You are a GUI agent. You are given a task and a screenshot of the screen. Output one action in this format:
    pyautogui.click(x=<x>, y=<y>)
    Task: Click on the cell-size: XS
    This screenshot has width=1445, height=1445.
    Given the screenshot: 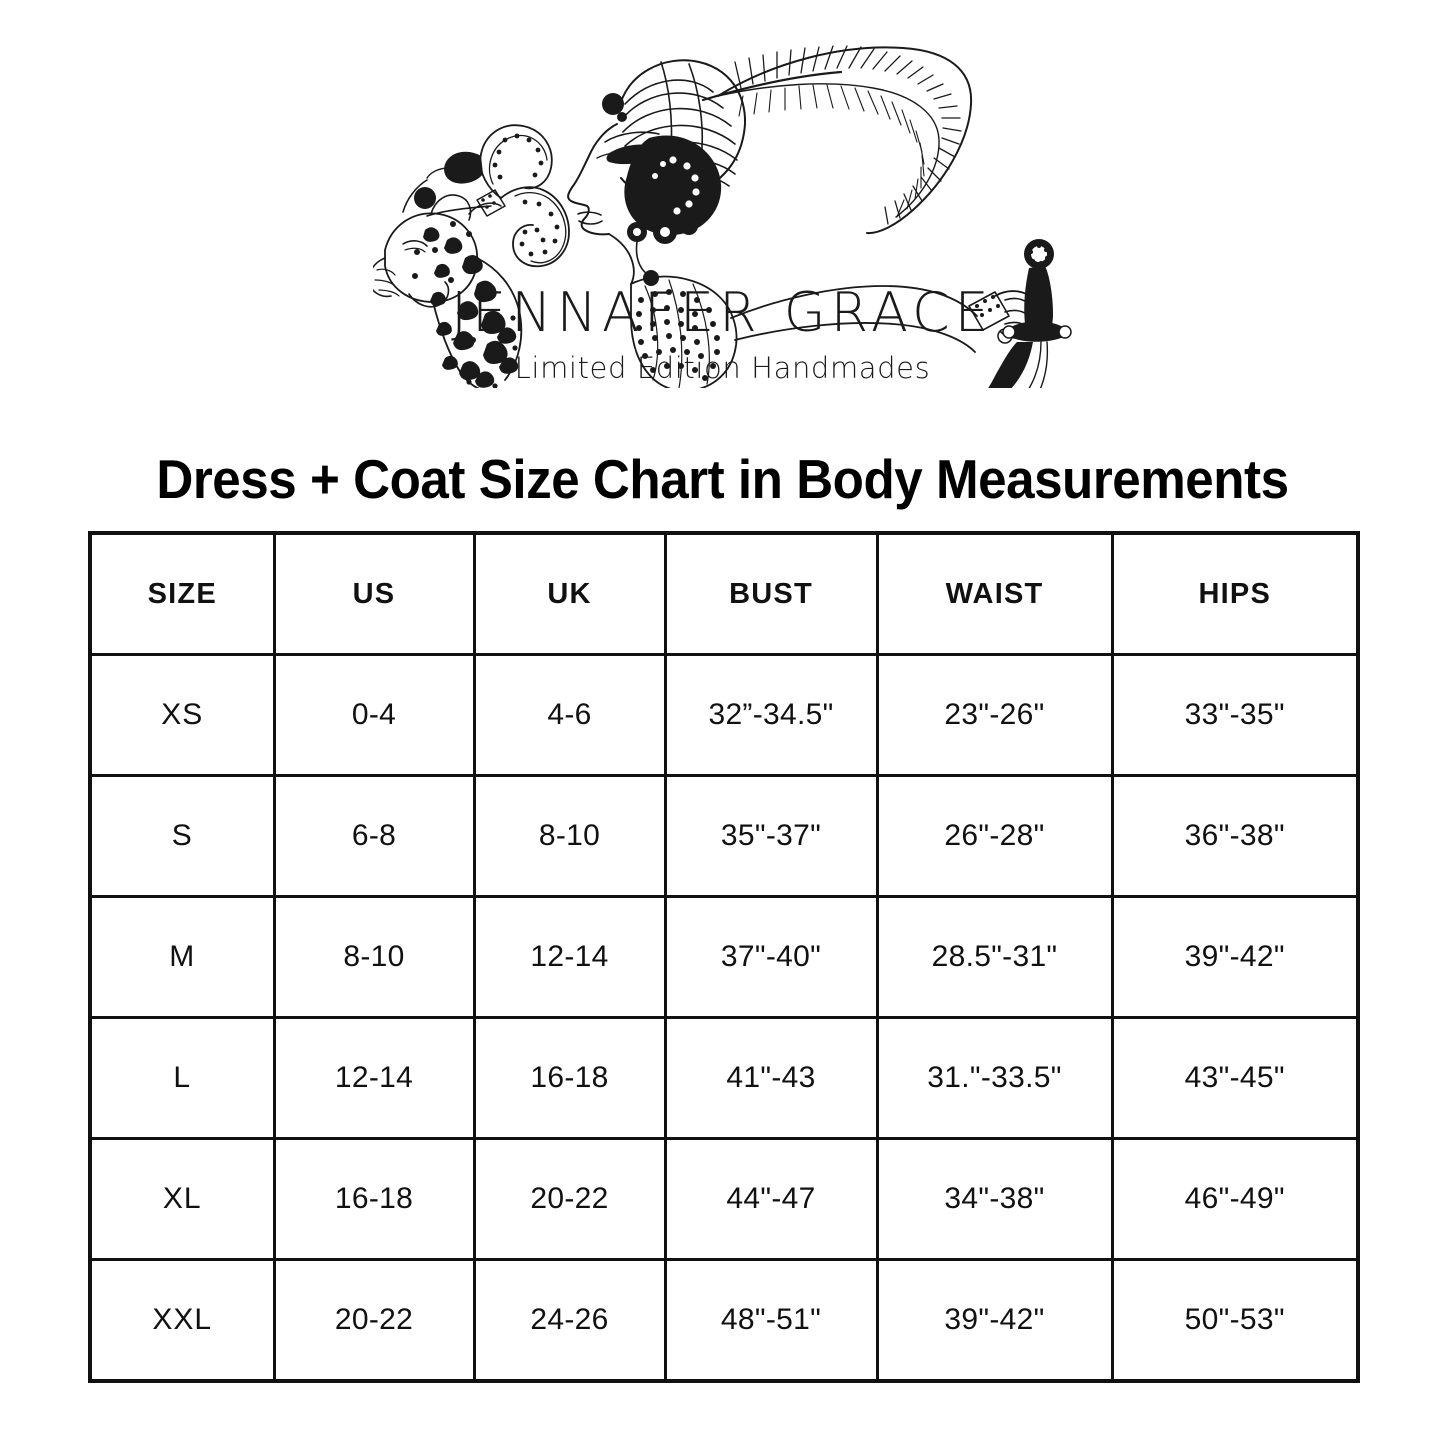 What is the action you would take?
    pyautogui.click(x=182, y=715)
    